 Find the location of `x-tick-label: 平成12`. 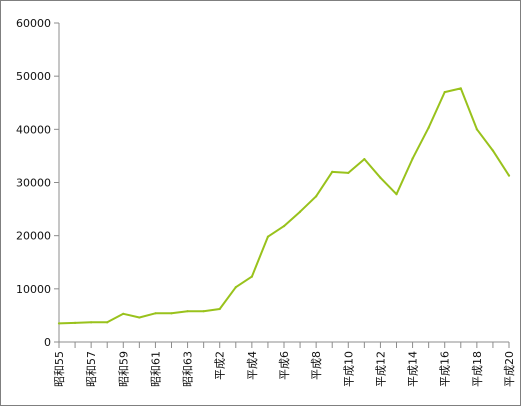

x-tick-label: 平成12 is located at coordinates (380, 369).